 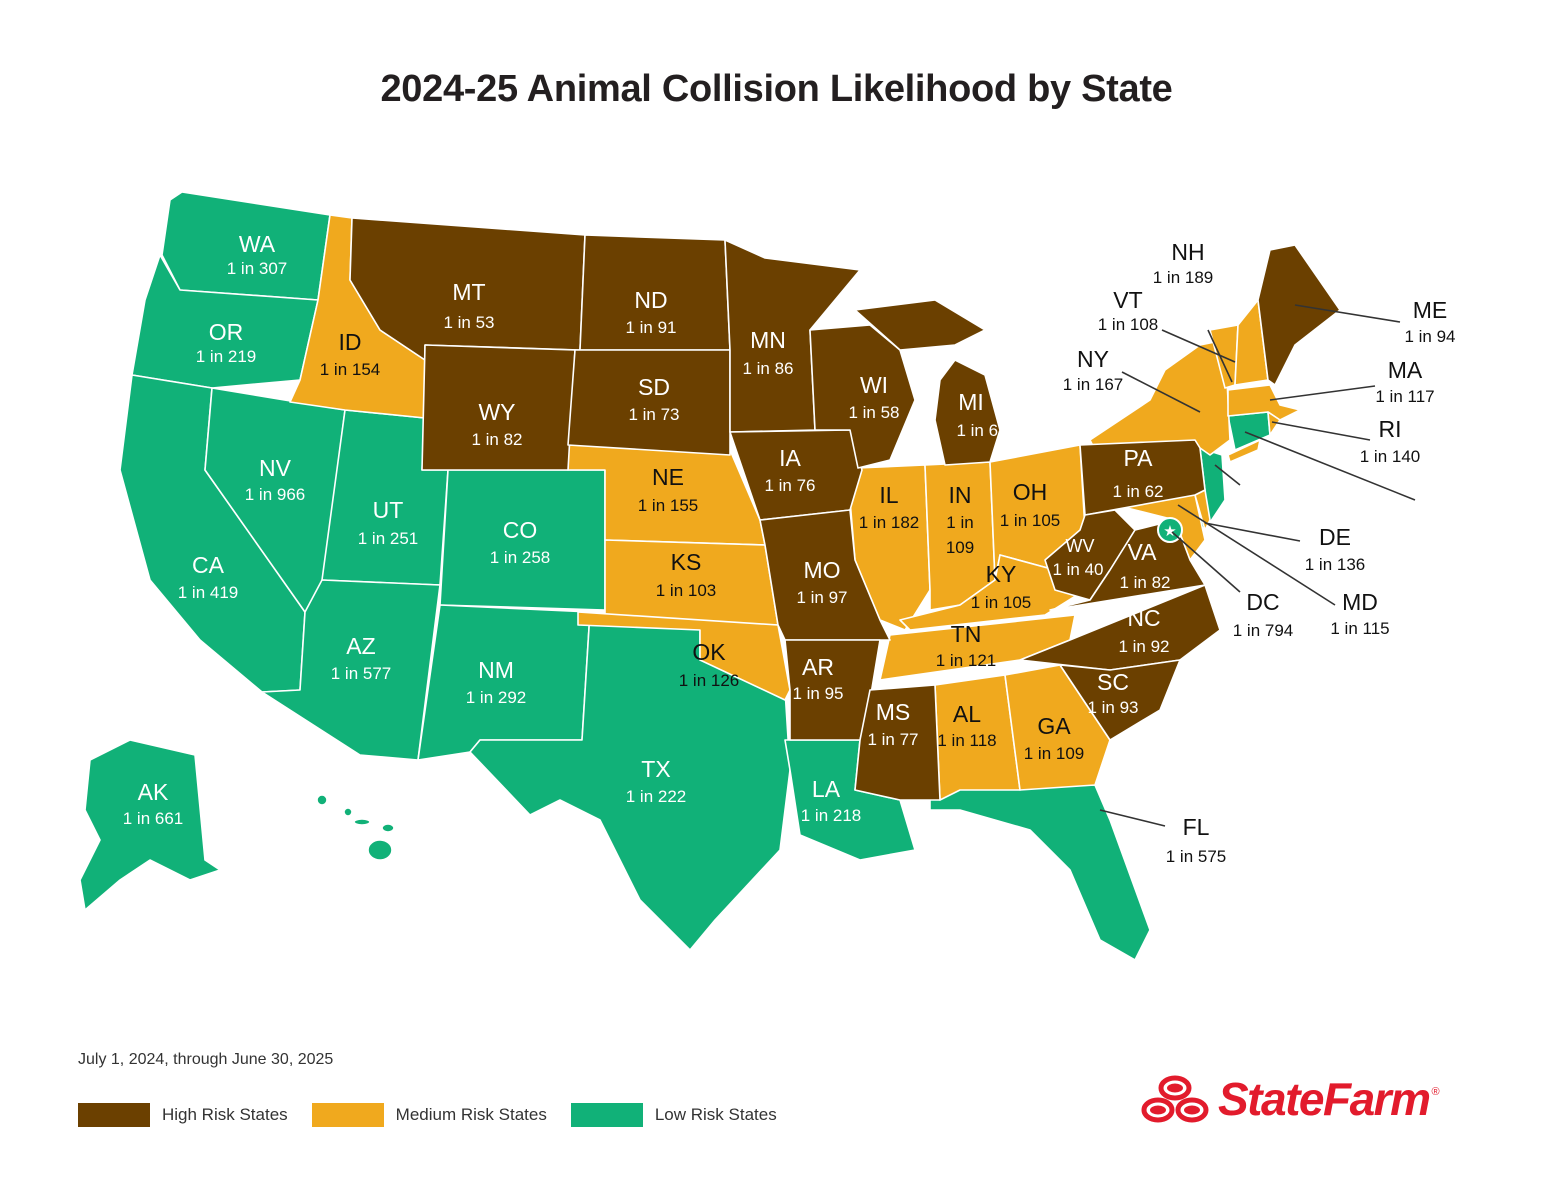 I want to click on state-RI, so click(x=1274, y=423).